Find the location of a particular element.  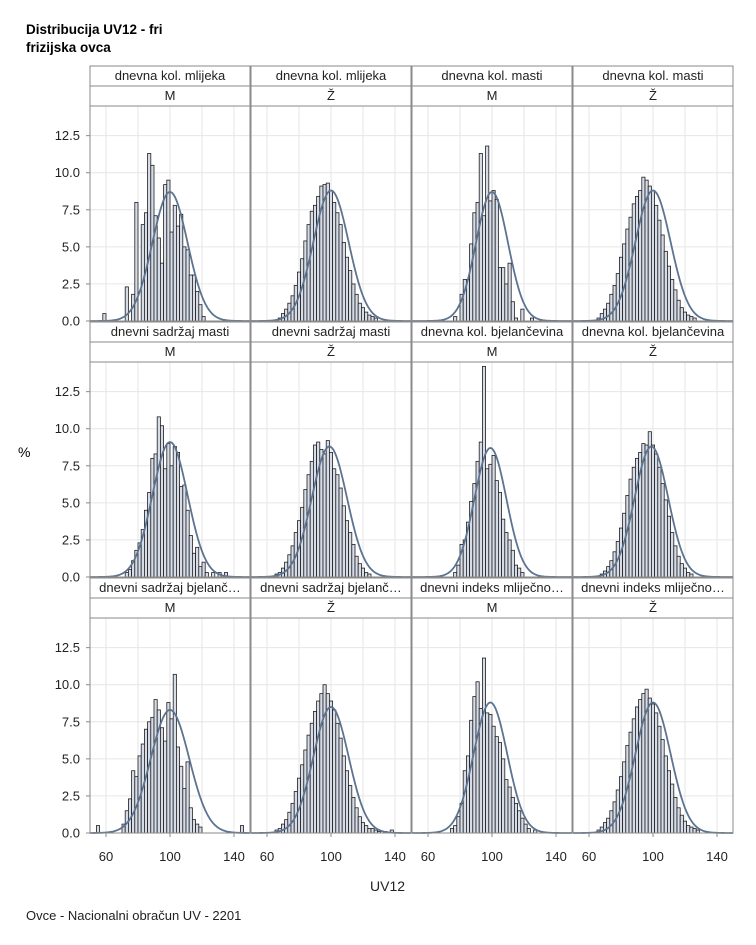

x-tick-label: 100 is located at coordinates (492, 856).